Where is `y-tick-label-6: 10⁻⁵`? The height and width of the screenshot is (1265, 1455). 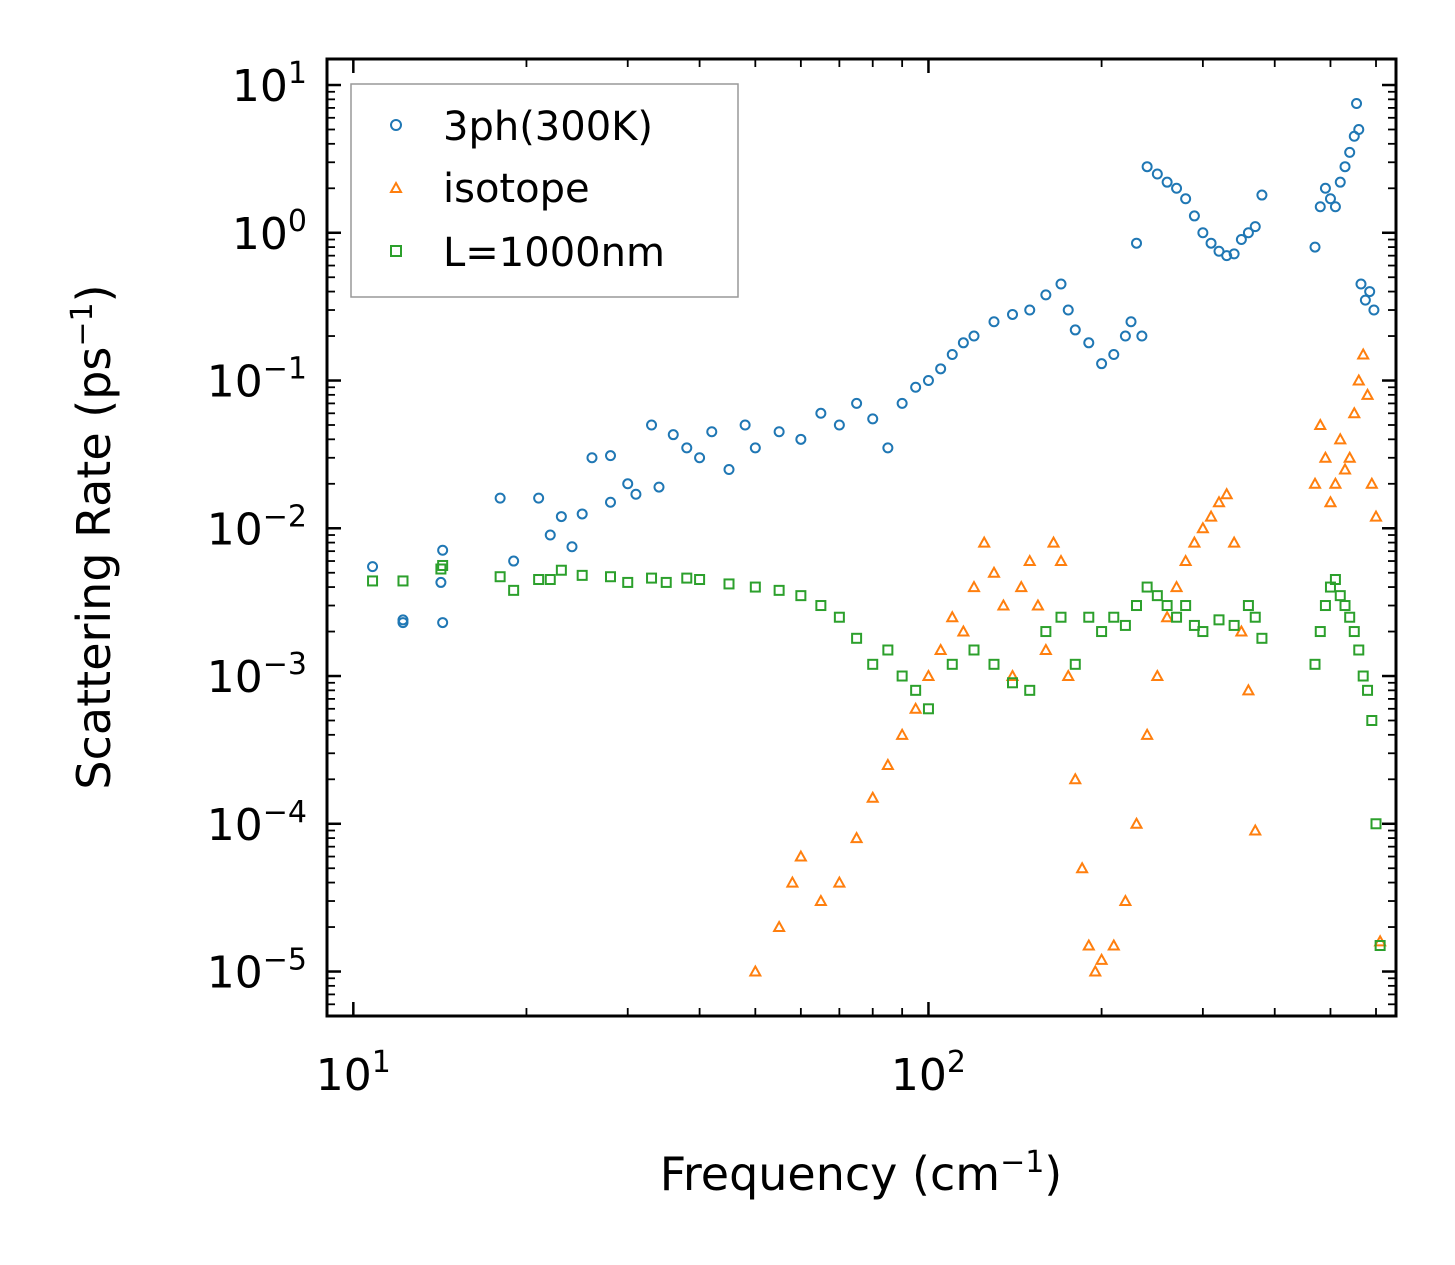
y-tick-label-6: 10⁻⁵ is located at coordinates (257, 971).